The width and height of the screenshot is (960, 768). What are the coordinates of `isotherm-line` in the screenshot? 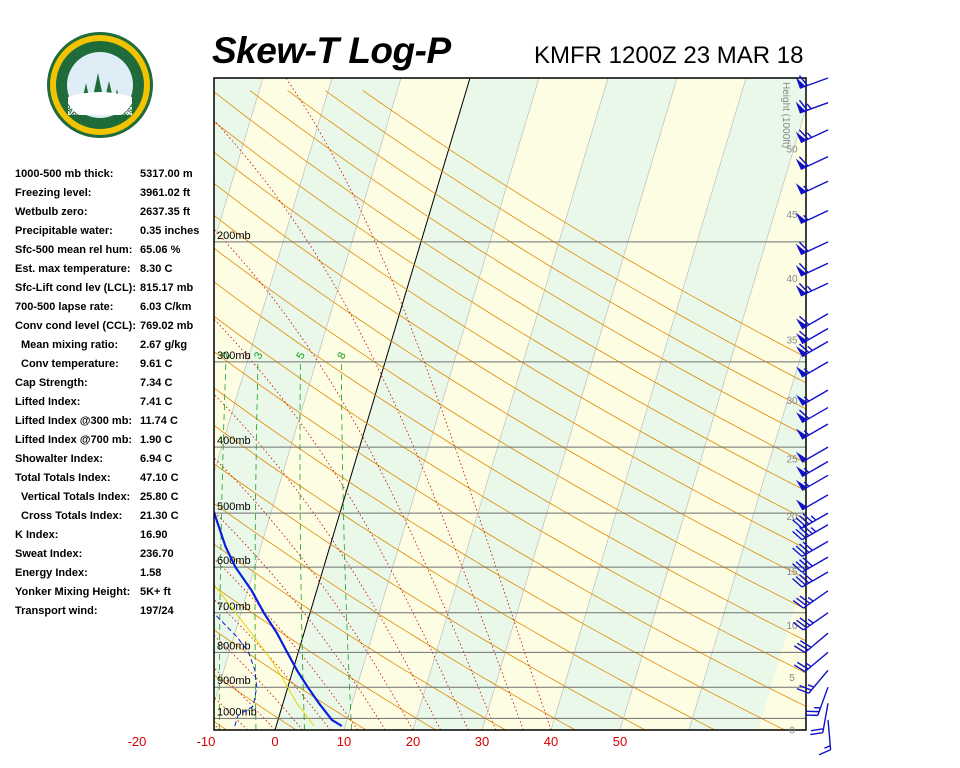 It's located at (28, 404).